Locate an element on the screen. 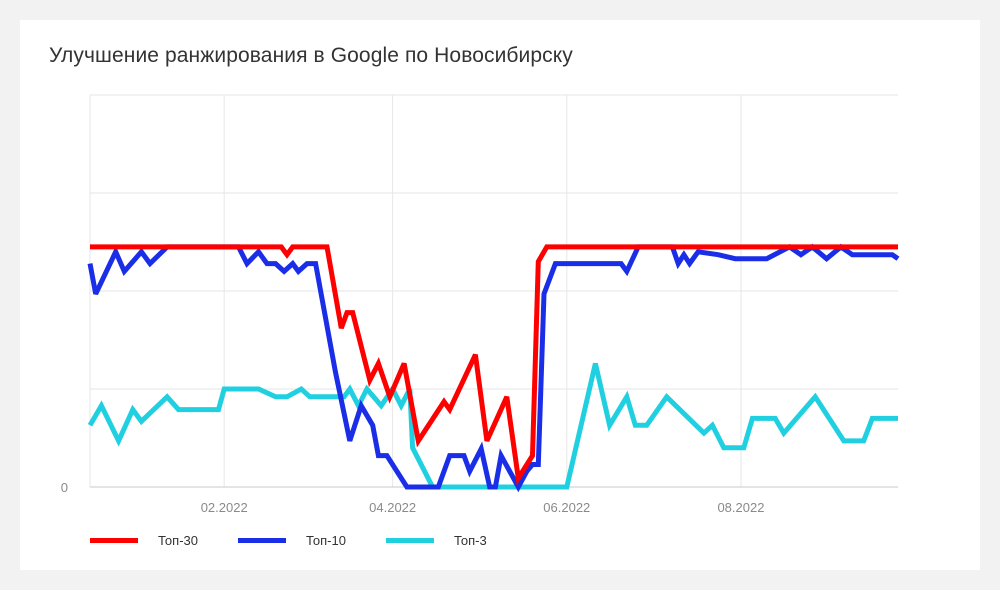  legend-label: Топ-30 is located at coordinates (178, 540).